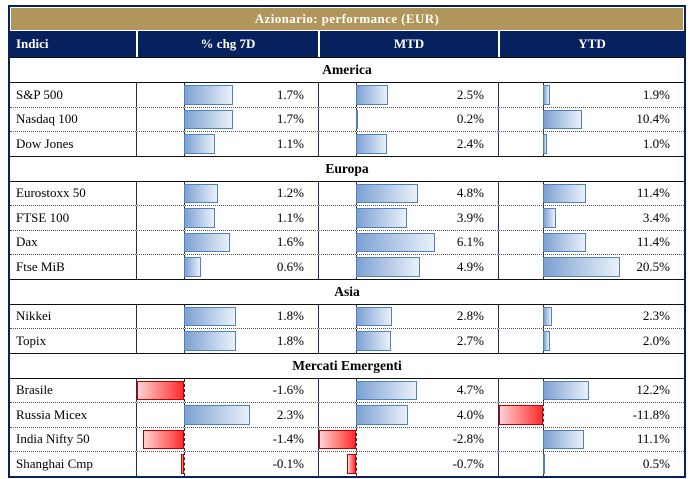 The image size is (694, 479). I want to click on index-name: Ftse MiB, so click(40, 266).